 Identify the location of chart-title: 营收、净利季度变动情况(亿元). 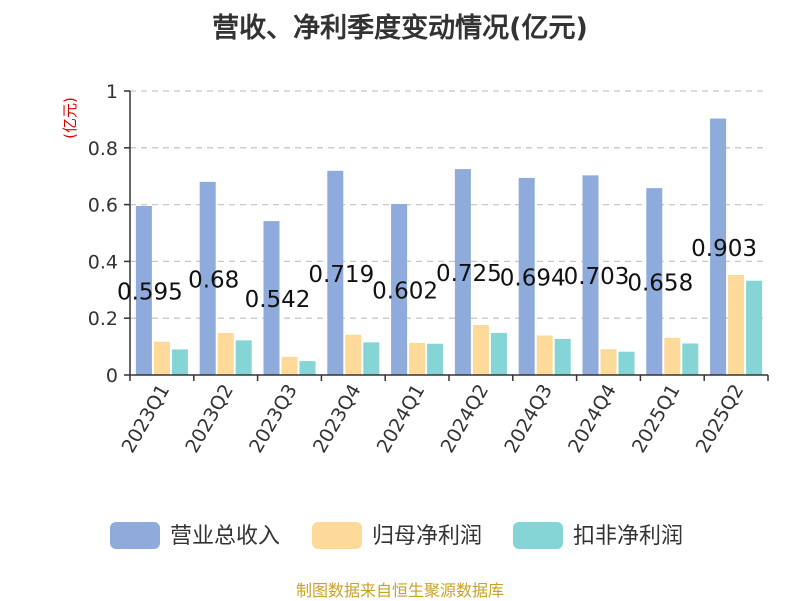
(400, 28).